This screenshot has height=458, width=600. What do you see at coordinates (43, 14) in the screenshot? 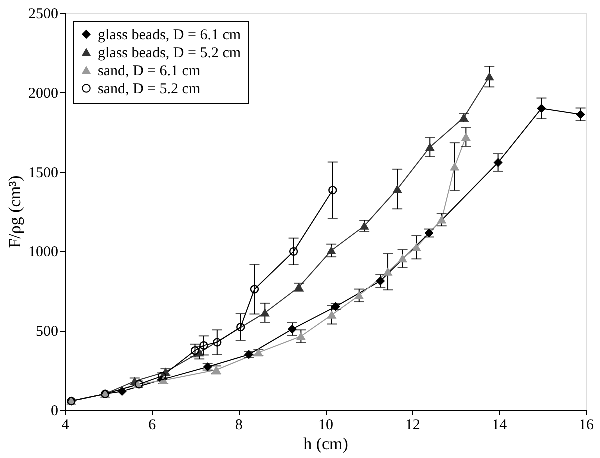
I see `y-tick-label: 2500` at bounding box center [43, 14].